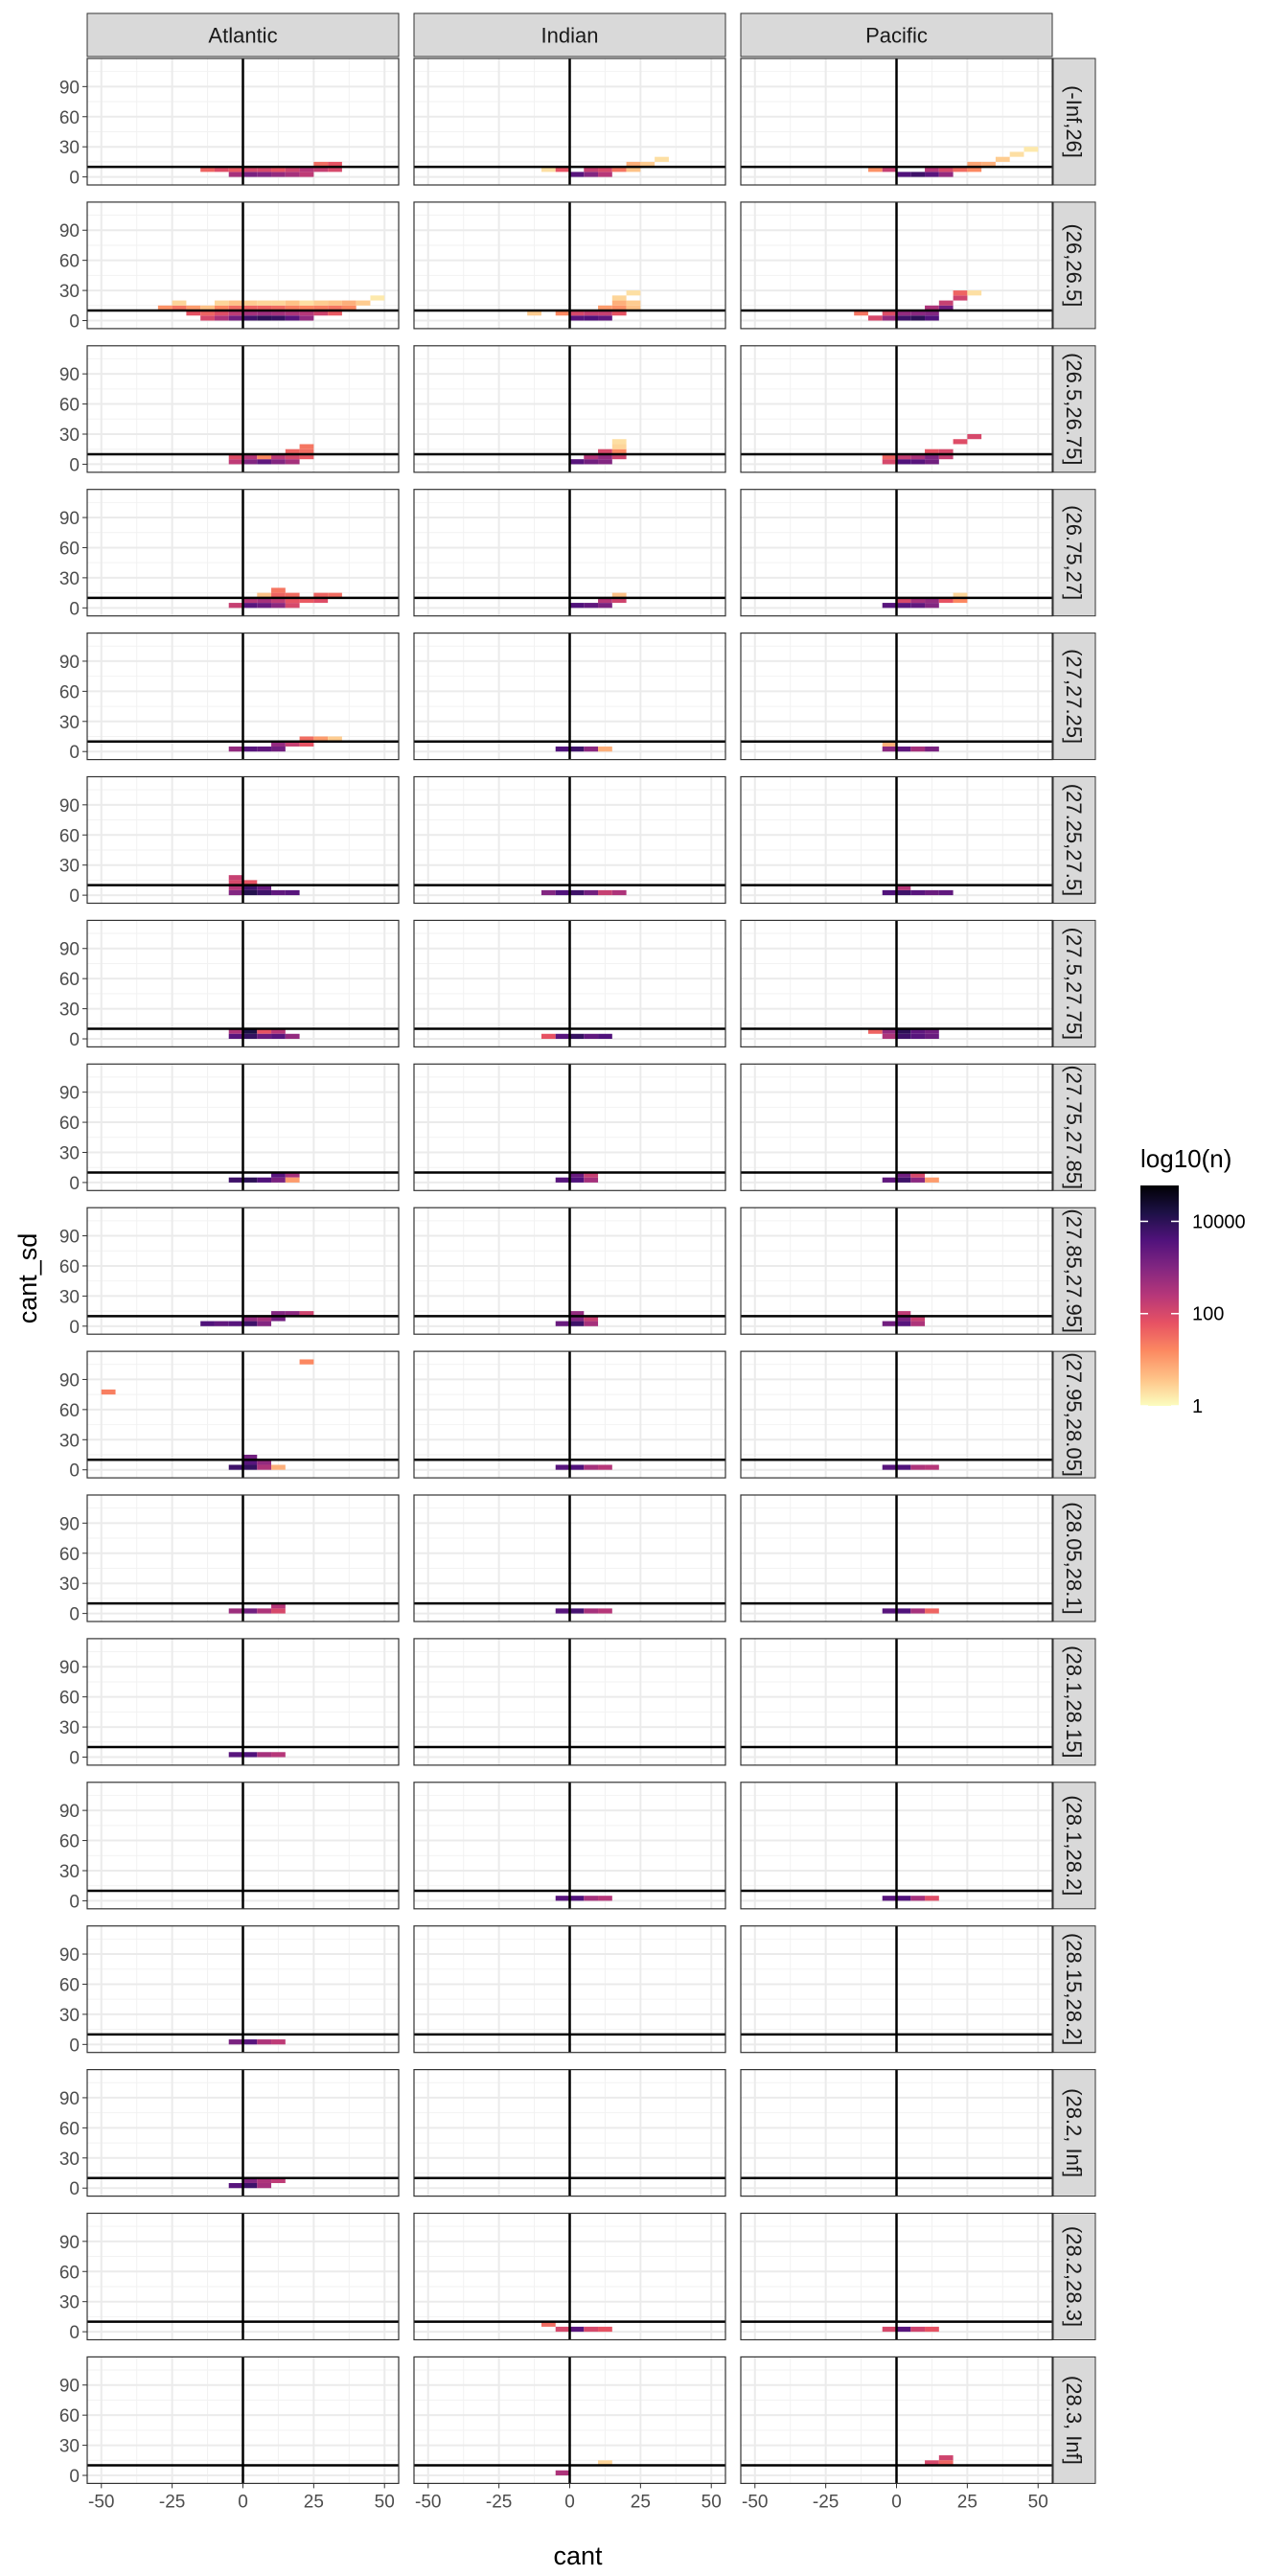  Describe the element at coordinates (385, 2502) in the screenshot. I see `x-tick-label: 50` at that location.